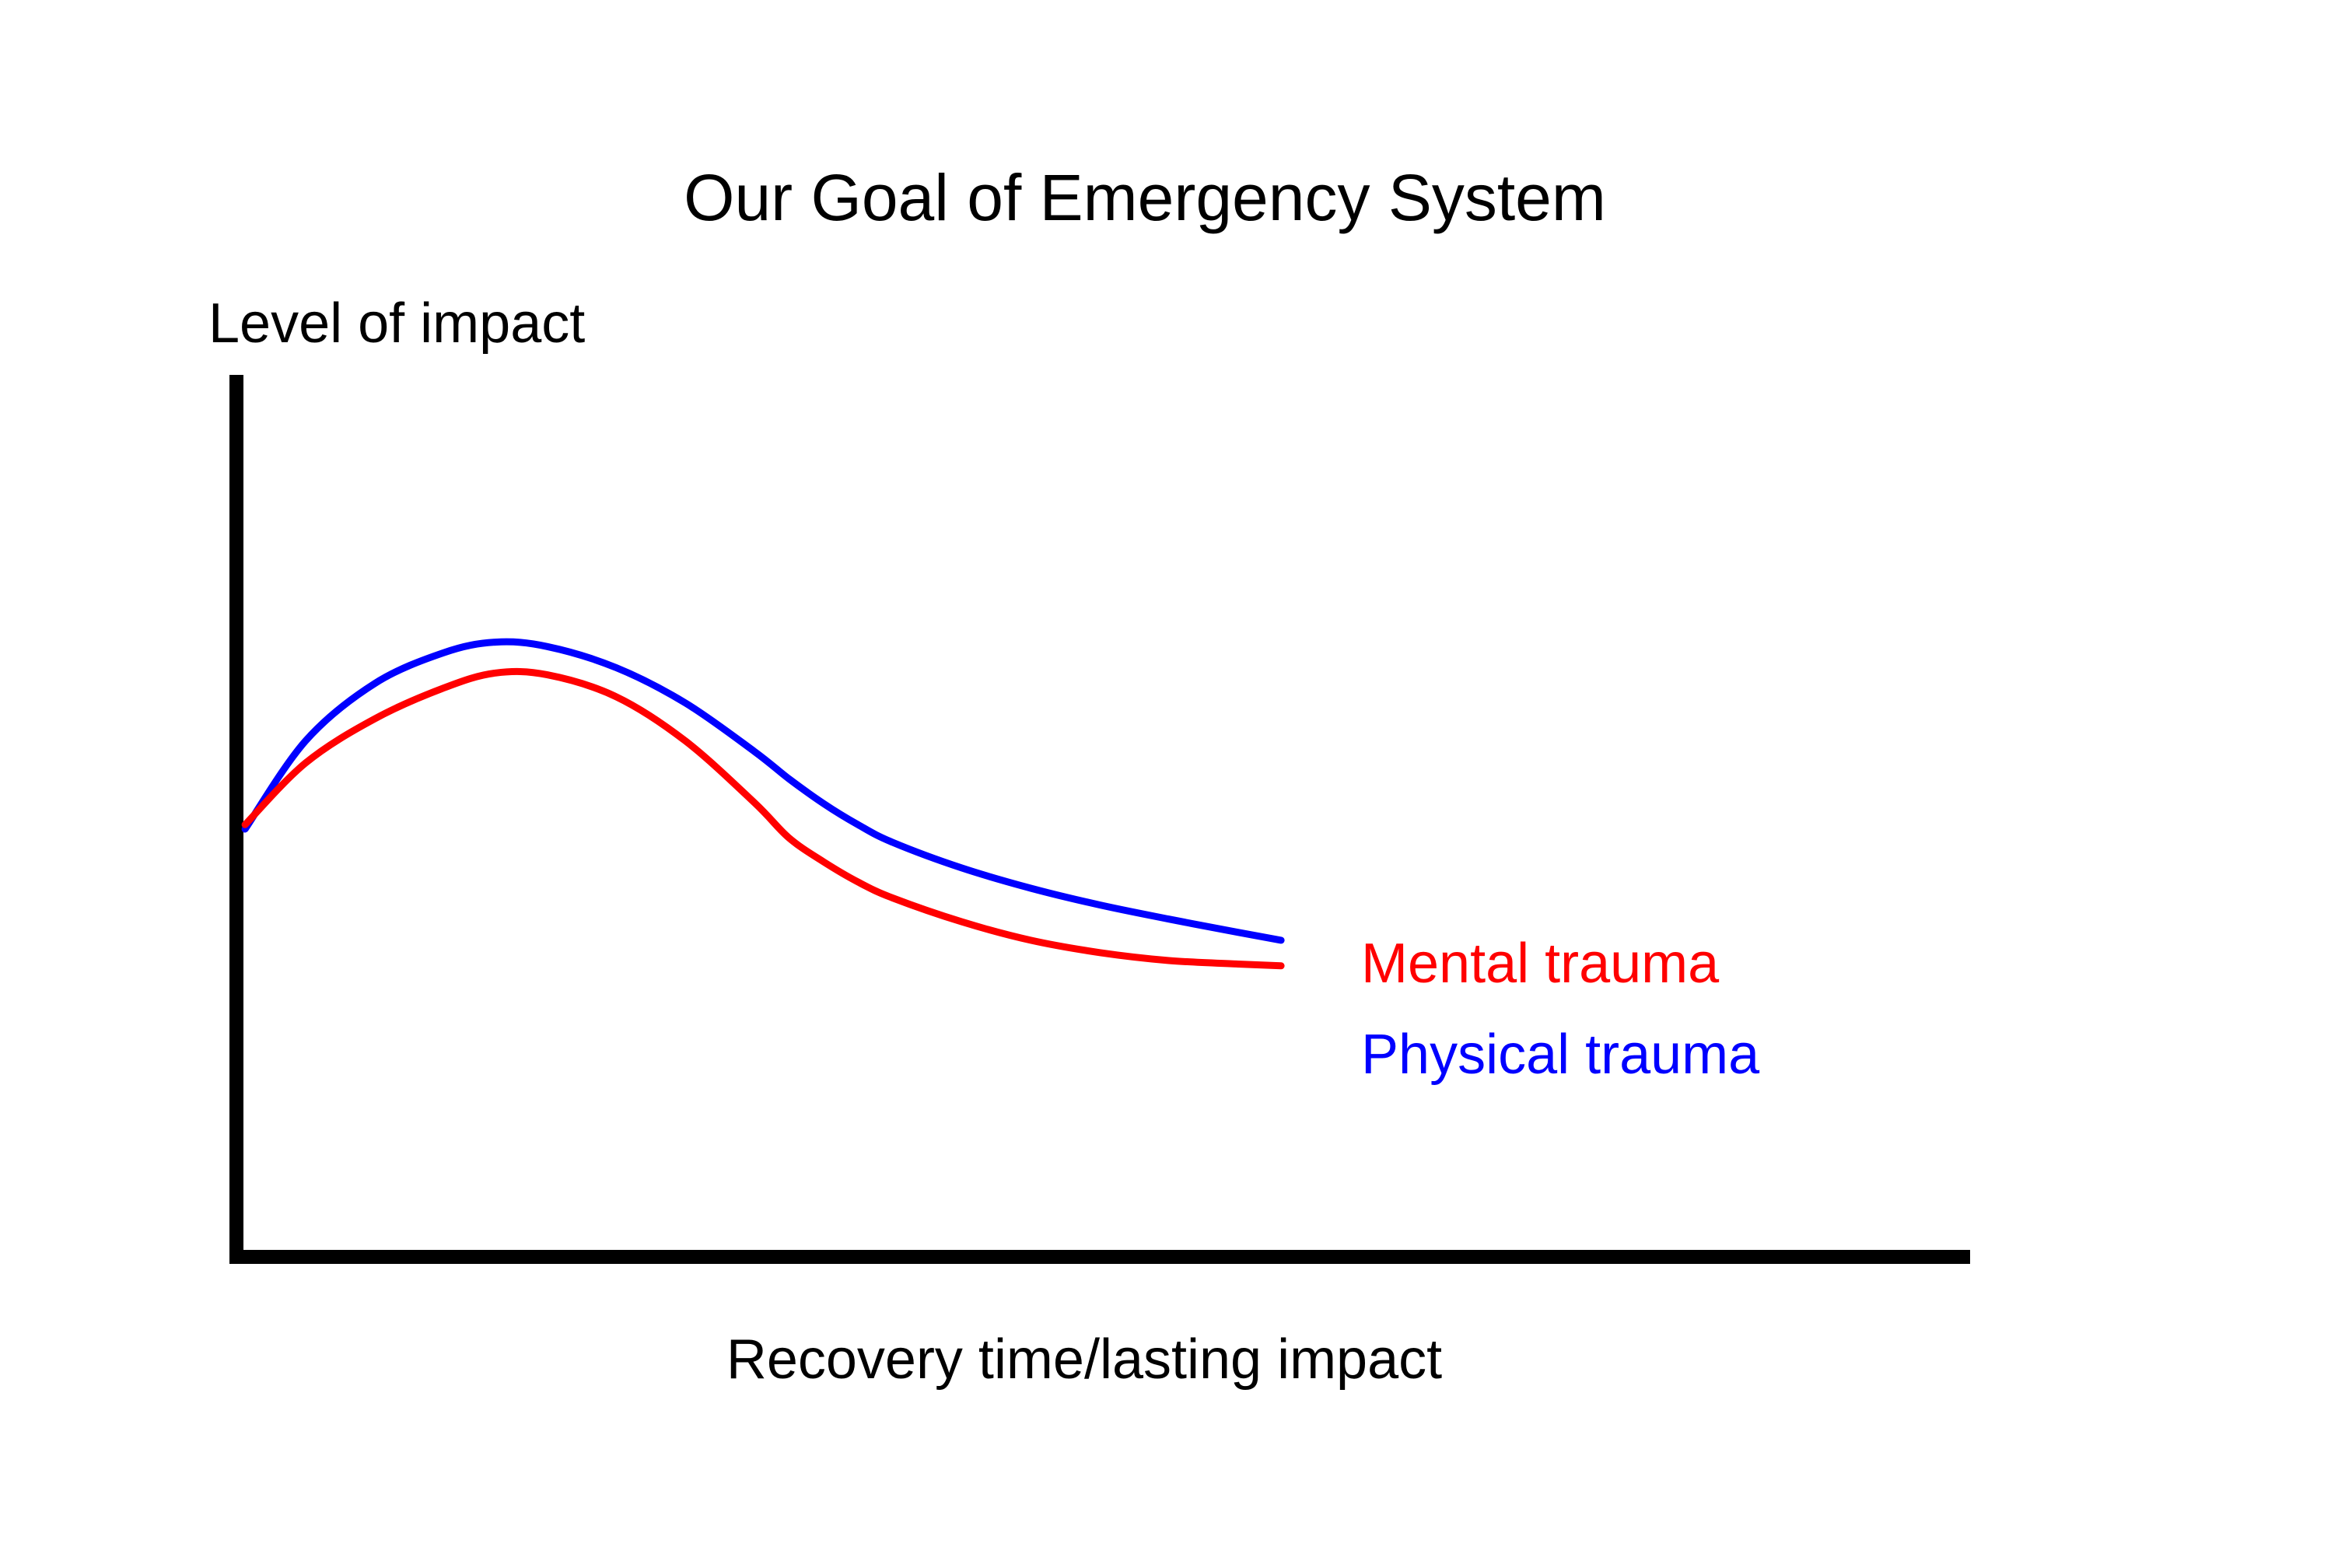  What do you see at coordinates (1084, 1360) in the screenshot?
I see `x-axis-label: Recovery time/lasting impact` at bounding box center [1084, 1360].